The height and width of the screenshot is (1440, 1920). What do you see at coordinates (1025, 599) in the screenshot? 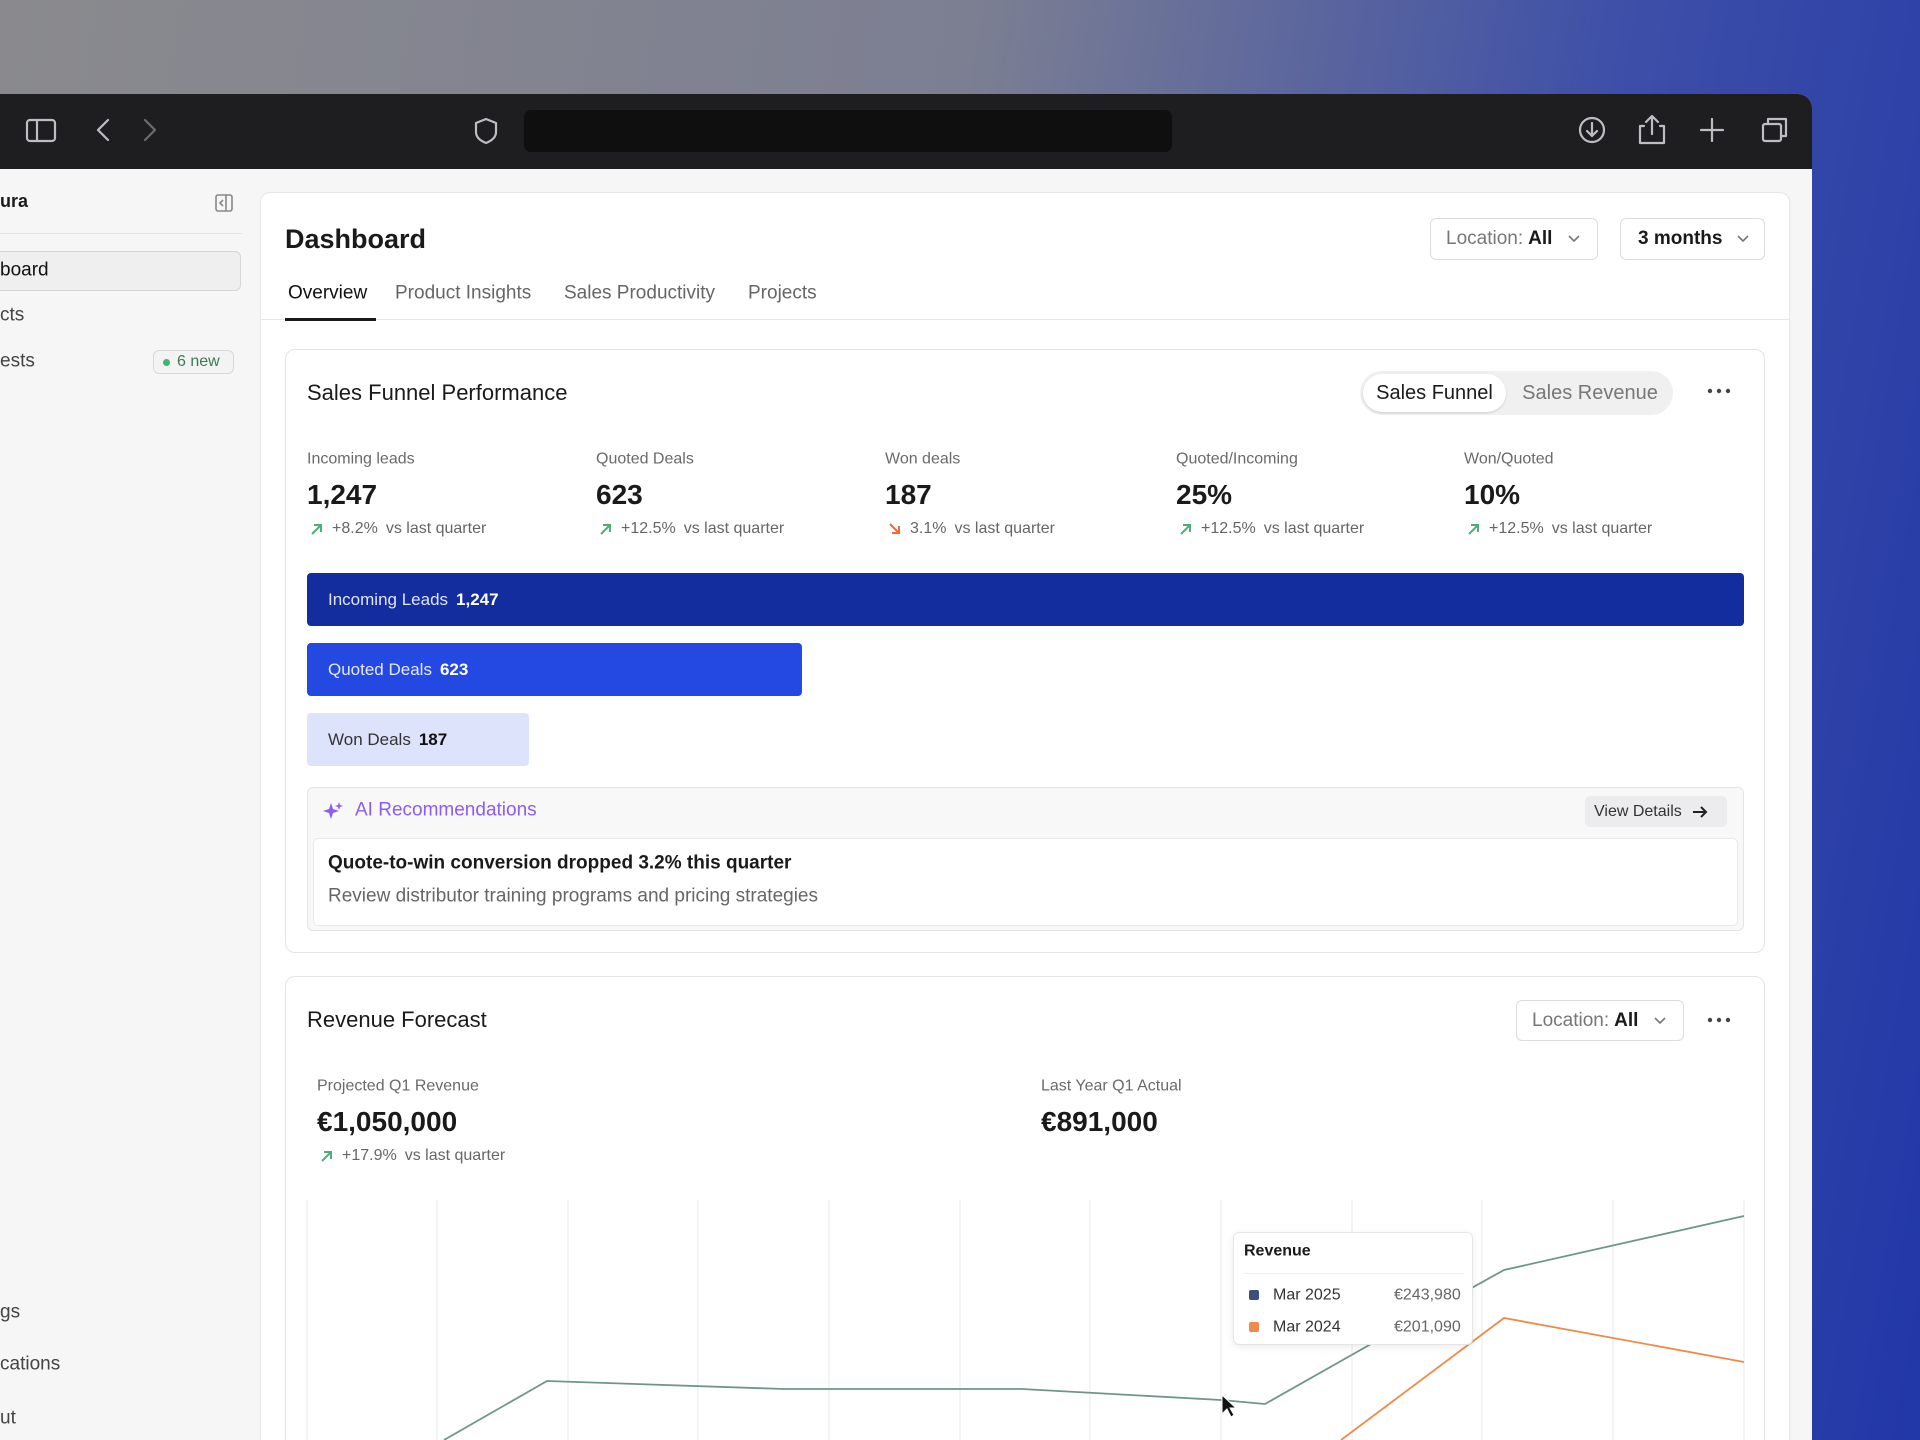
I see `funnel-bar: Incoming Leads 1,247` at bounding box center [1025, 599].